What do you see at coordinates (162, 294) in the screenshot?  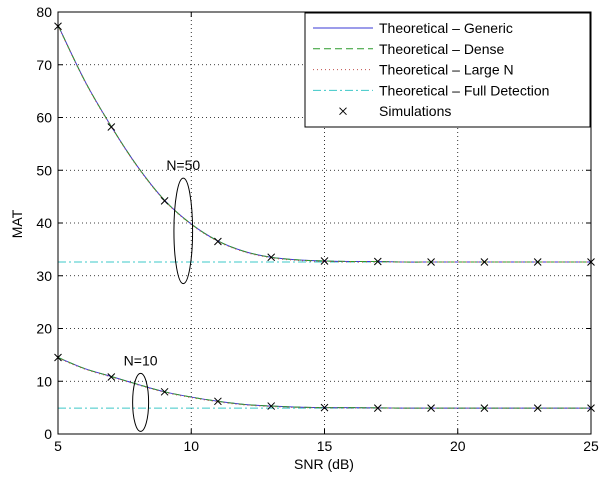 I see `annotations: N=50 N=10` at bounding box center [162, 294].